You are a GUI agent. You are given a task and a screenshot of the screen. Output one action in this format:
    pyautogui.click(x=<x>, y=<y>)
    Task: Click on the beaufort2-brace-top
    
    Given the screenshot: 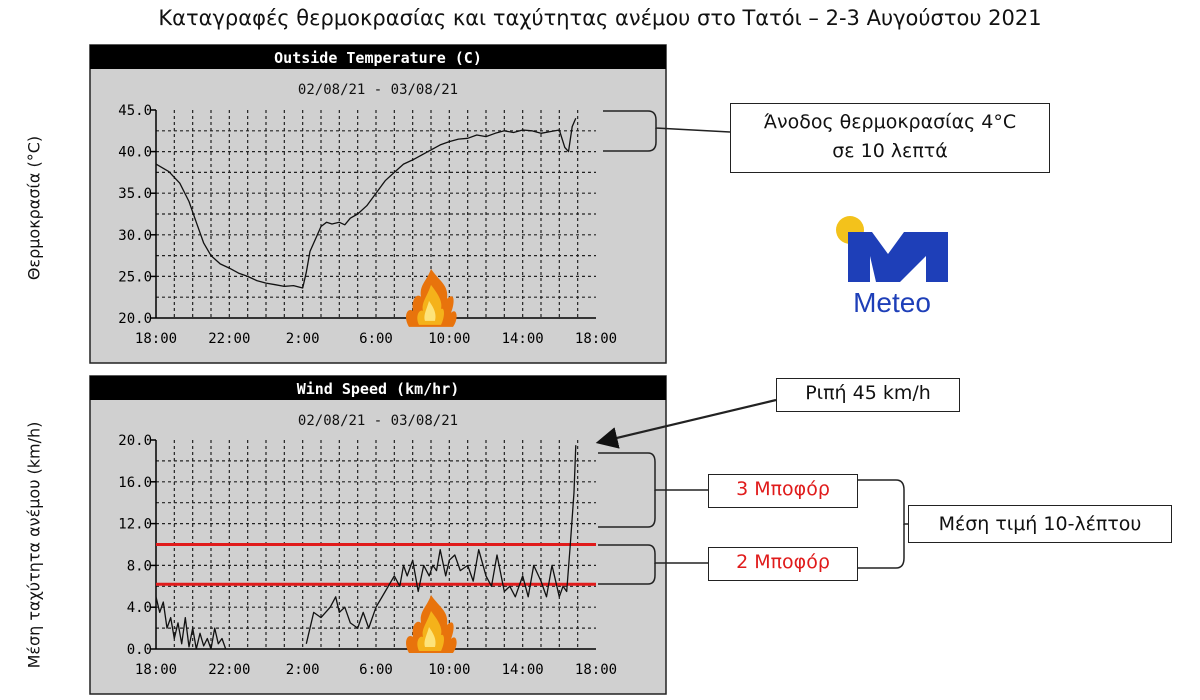 What is the action you would take?
    pyautogui.click(x=653, y=554)
    